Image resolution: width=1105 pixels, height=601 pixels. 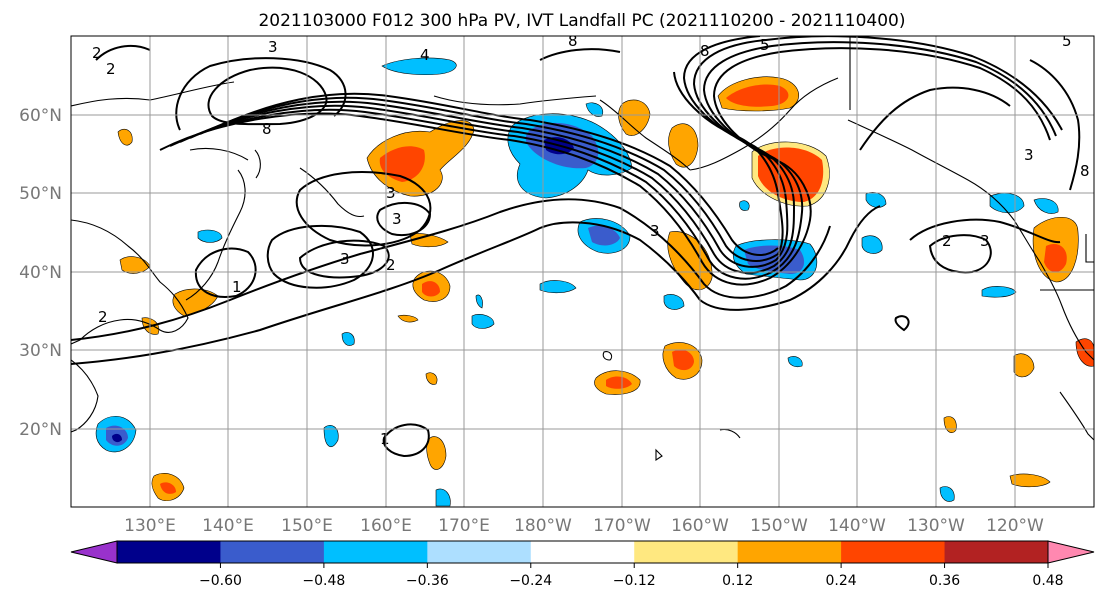 What do you see at coordinates (425, 55) in the screenshot?
I see `contour-label: 4` at bounding box center [425, 55].